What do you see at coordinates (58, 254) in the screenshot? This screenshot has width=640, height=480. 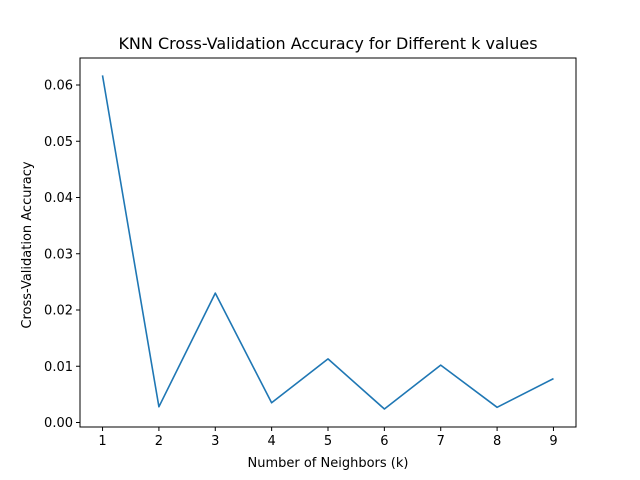 I see `y-tick-label: 0.03` at bounding box center [58, 254].